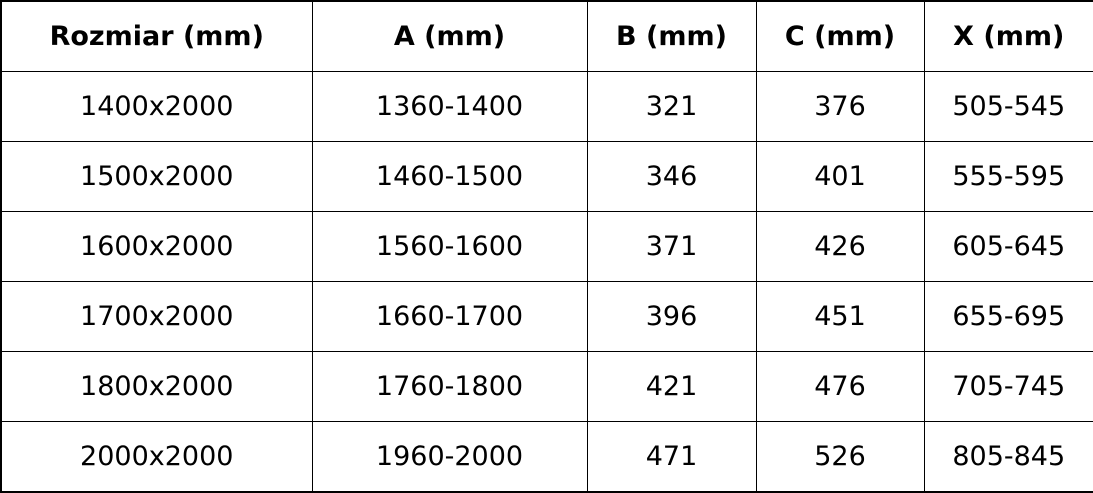  Describe the element at coordinates (1008, 386) in the screenshot. I see `table-cell: 705-745` at that location.